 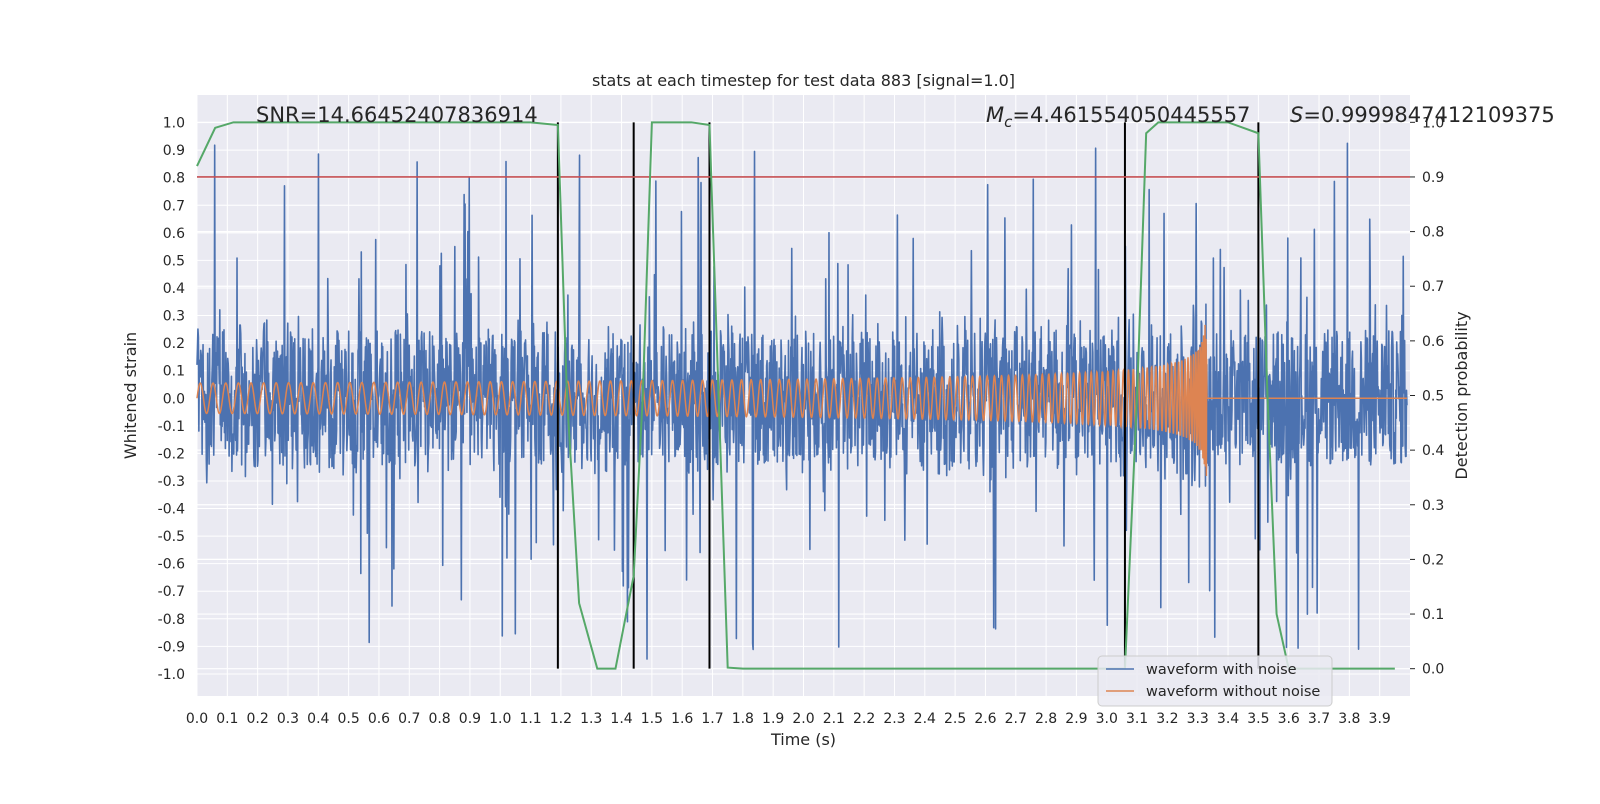 What do you see at coordinates (171, 482) in the screenshot?
I see `y-tick-label: -0.3` at bounding box center [171, 482].